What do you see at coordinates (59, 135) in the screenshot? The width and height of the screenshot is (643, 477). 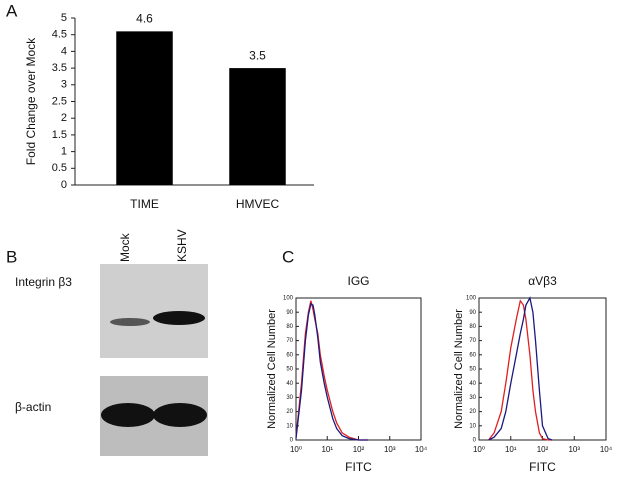 I see `y-tick-label: 1.5` at bounding box center [59, 135].